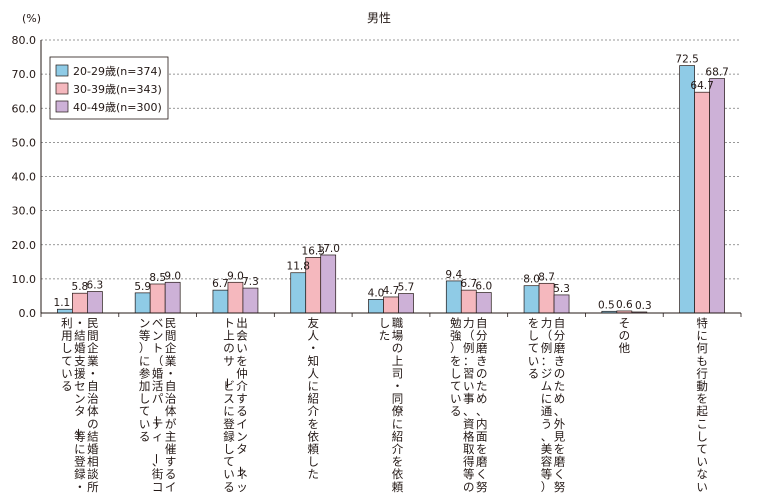 The width and height of the screenshot is (759, 493). Describe the element at coordinates (546, 277) in the screenshot. I see `data-label: 8.7` at that location.